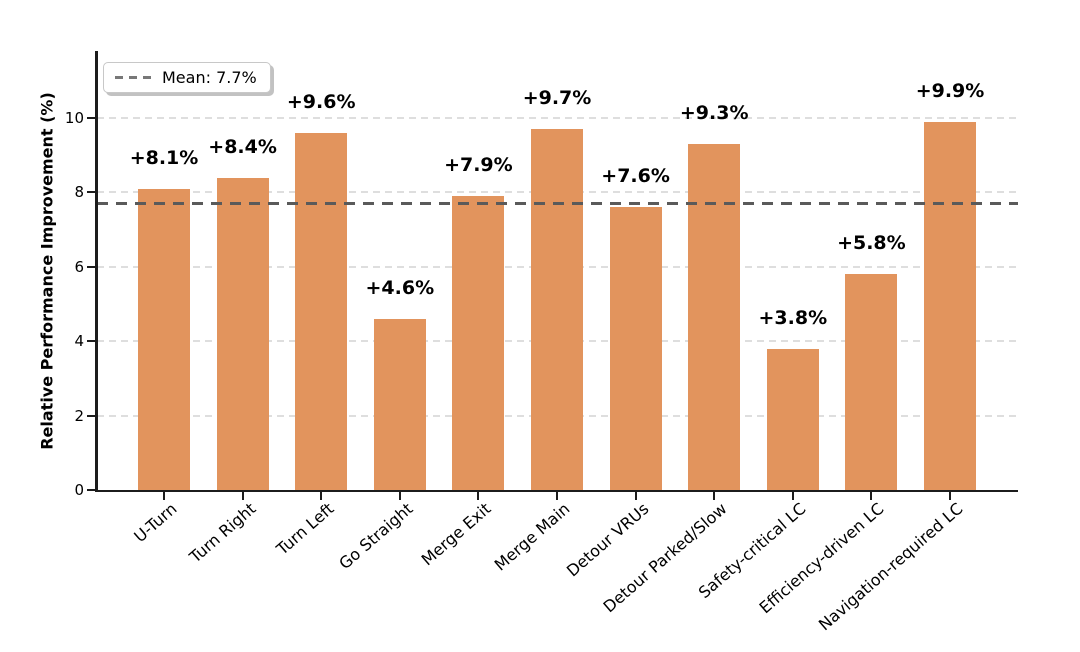 The height and width of the screenshot is (652, 1080). Describe the element at coordinates (79, 490) in the screenshot. I see `y-tick-label: 0` at that location.